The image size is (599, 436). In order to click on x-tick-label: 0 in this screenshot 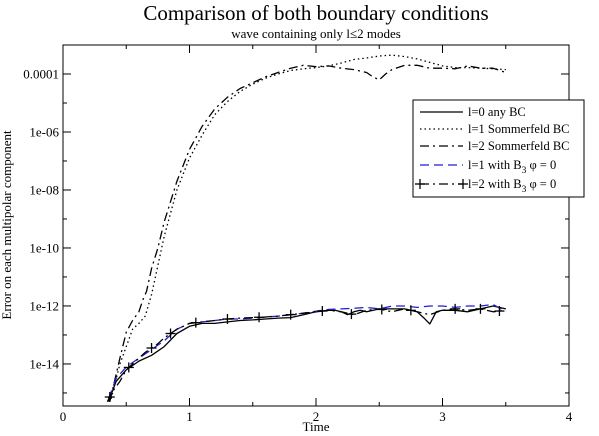, I will do `click(63, 416)`.